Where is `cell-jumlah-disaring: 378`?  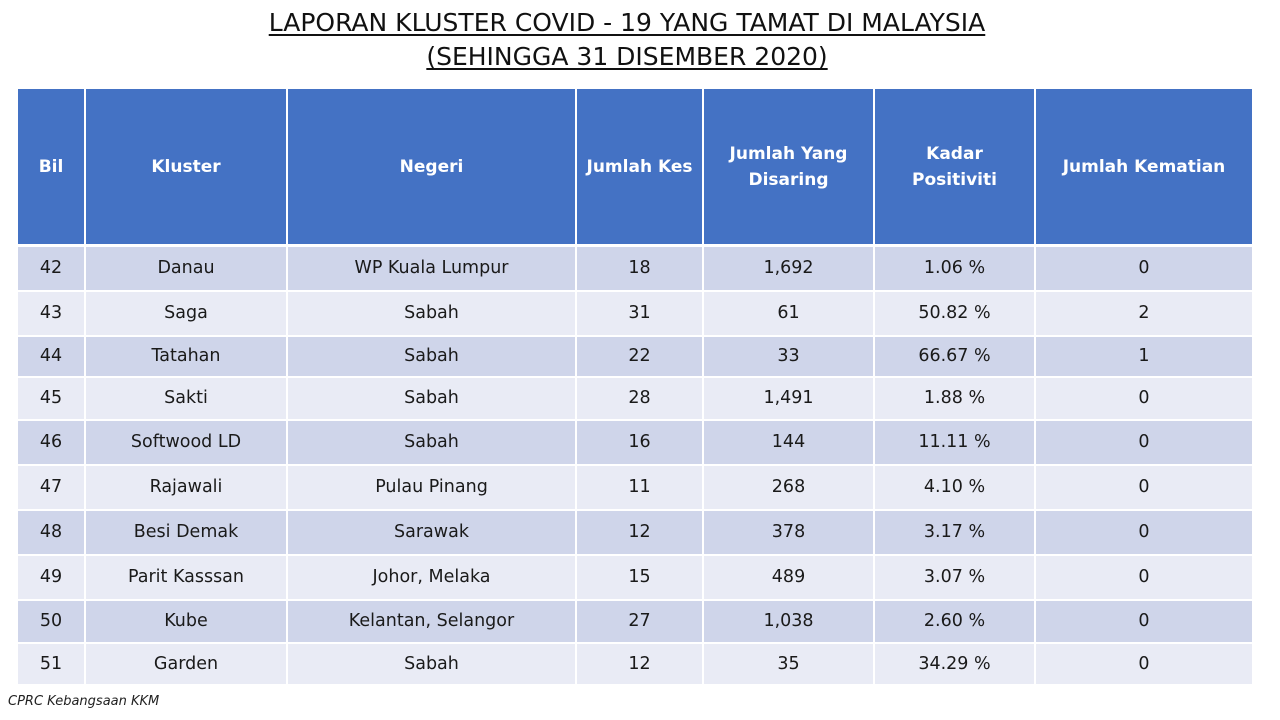 cell-jumlah-disaring: 378 is located at coordinates (789, 532).